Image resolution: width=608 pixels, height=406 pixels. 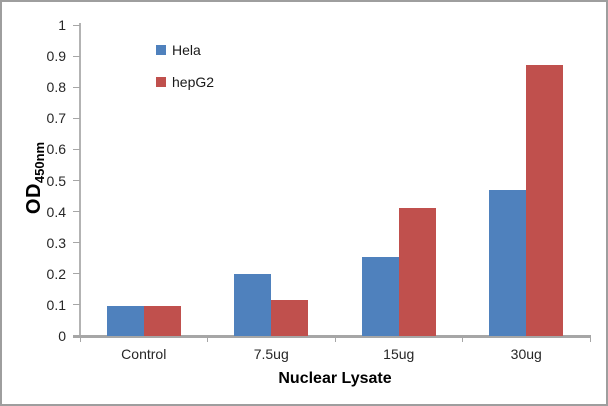 I want to click on x-category-label-30ug: 30ug, so click(x=526, y=354).